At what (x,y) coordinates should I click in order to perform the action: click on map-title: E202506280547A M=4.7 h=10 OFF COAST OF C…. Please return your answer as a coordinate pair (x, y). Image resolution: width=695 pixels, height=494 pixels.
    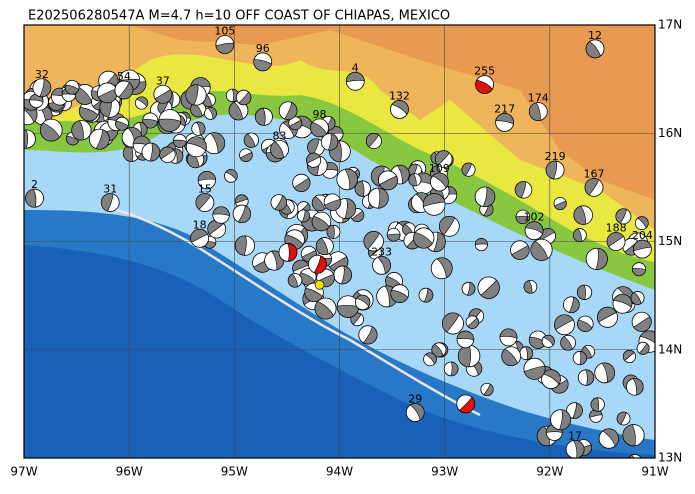
    Looking at the image, I should click on (239, 16).